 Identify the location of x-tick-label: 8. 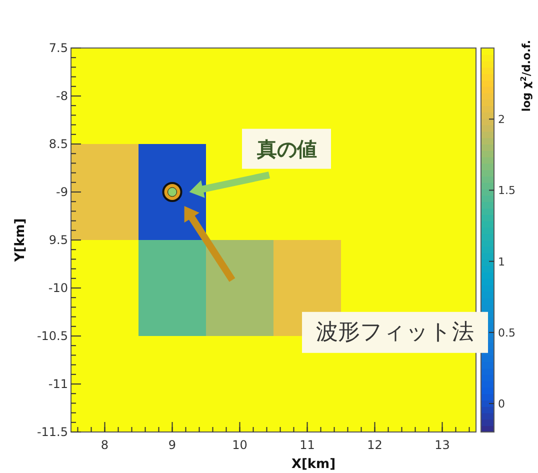
(104, 445).